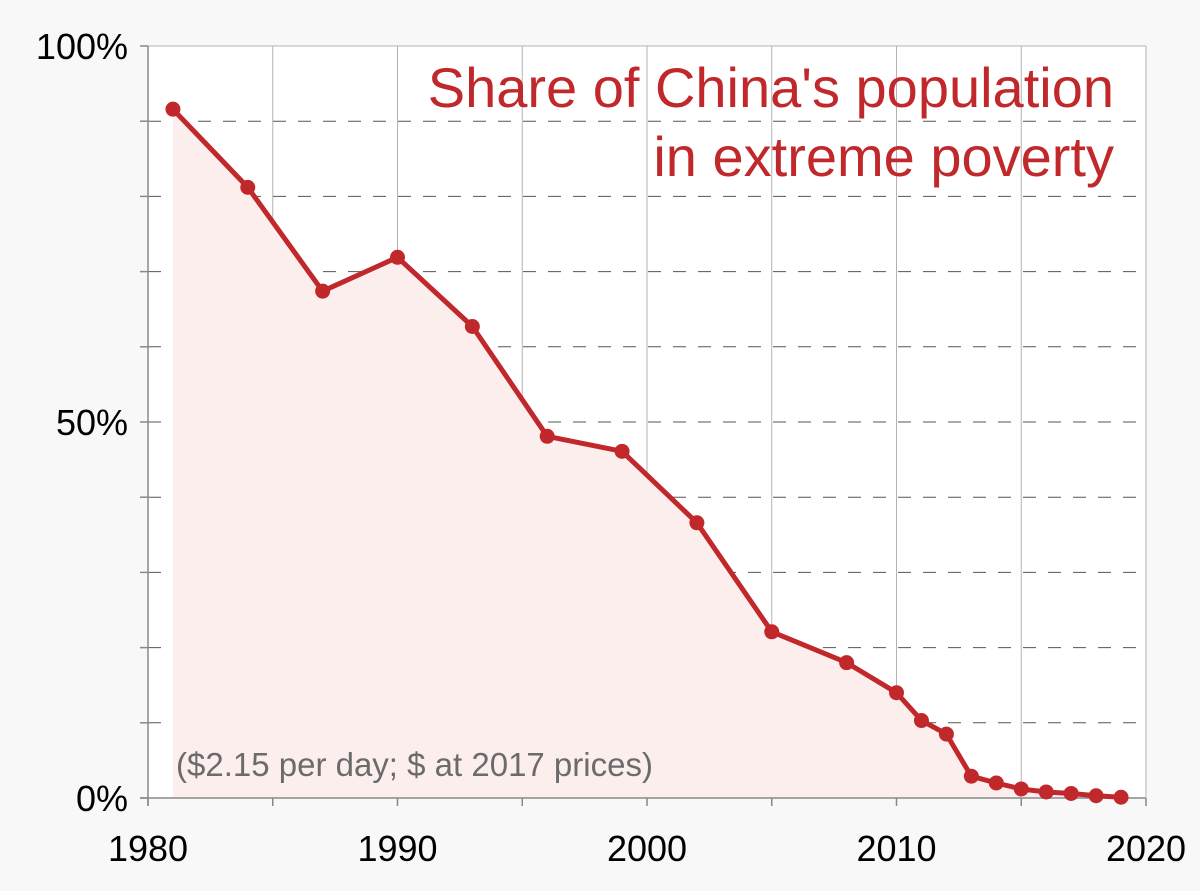 The height and width of the screenshot is (891, 1200). What do you see at coordinates (771, 87) in the screenshot?
I see `chart-title-line-1: Share of China's population` at bounding box center [771, 87].